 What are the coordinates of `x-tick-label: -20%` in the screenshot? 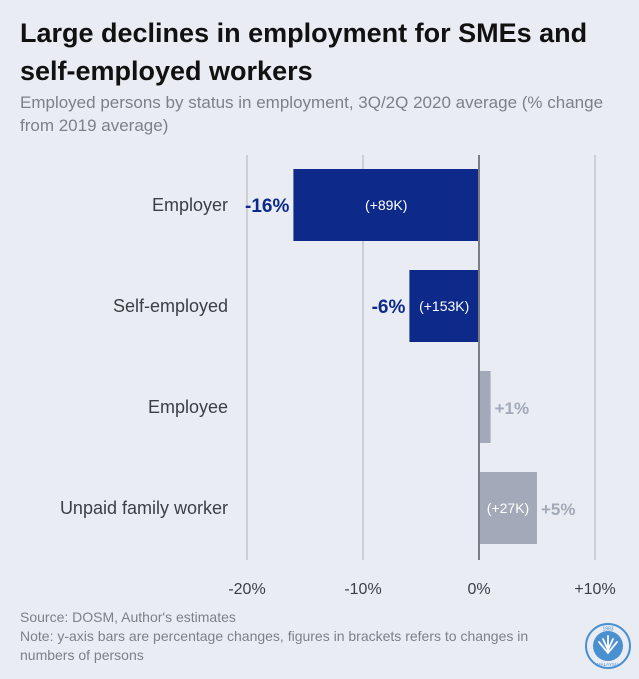 It's located at (246, 589).